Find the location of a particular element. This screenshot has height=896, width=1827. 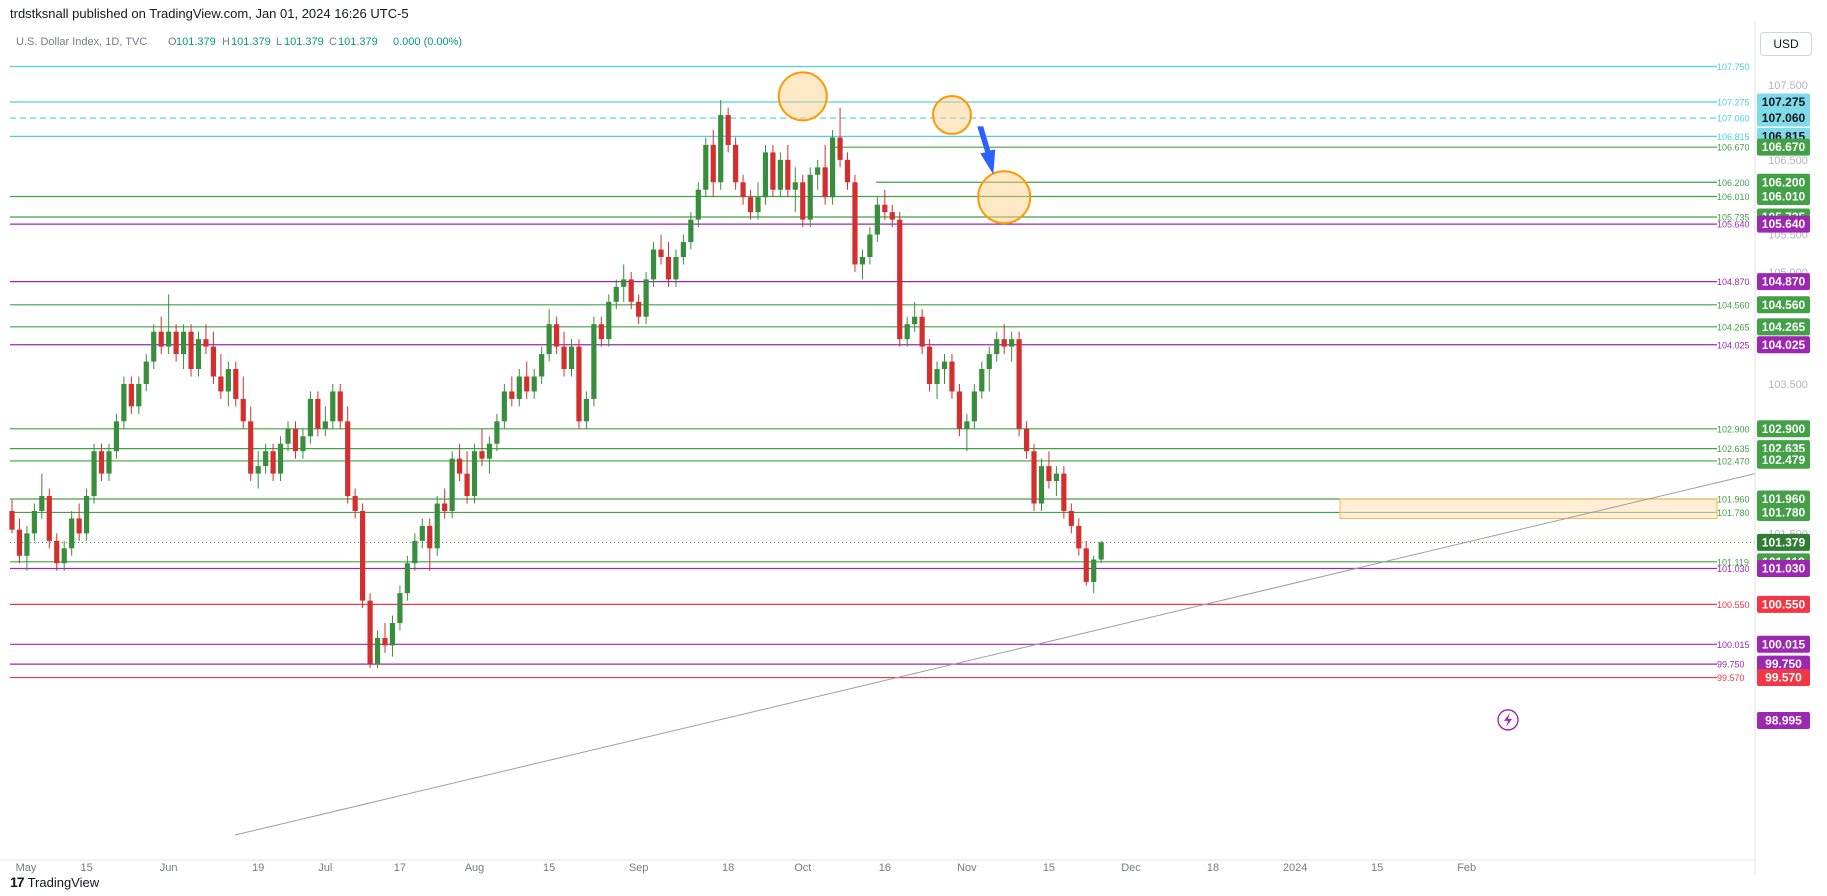

price-badge-label: 102.900 is located at coordinates (1784, 429).